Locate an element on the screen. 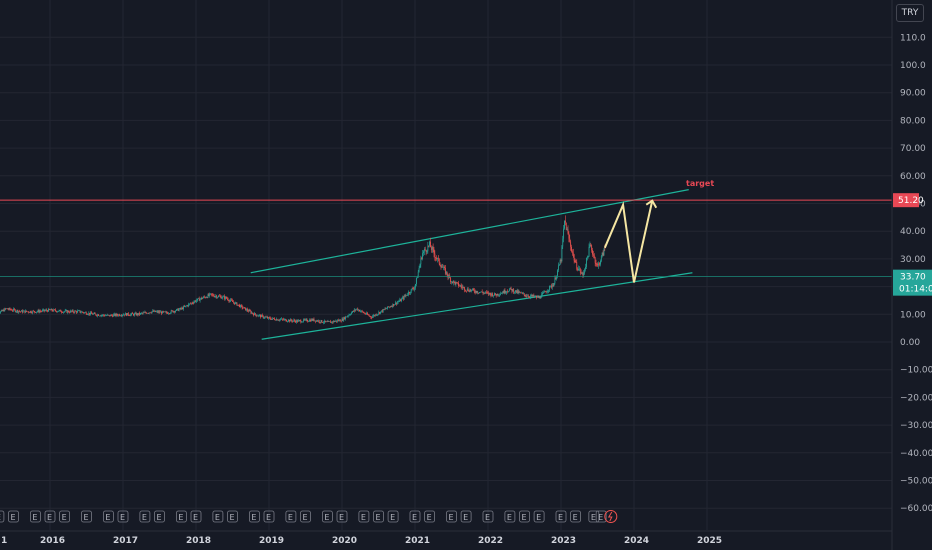  trend-channel is located at coordinates (471, 264).